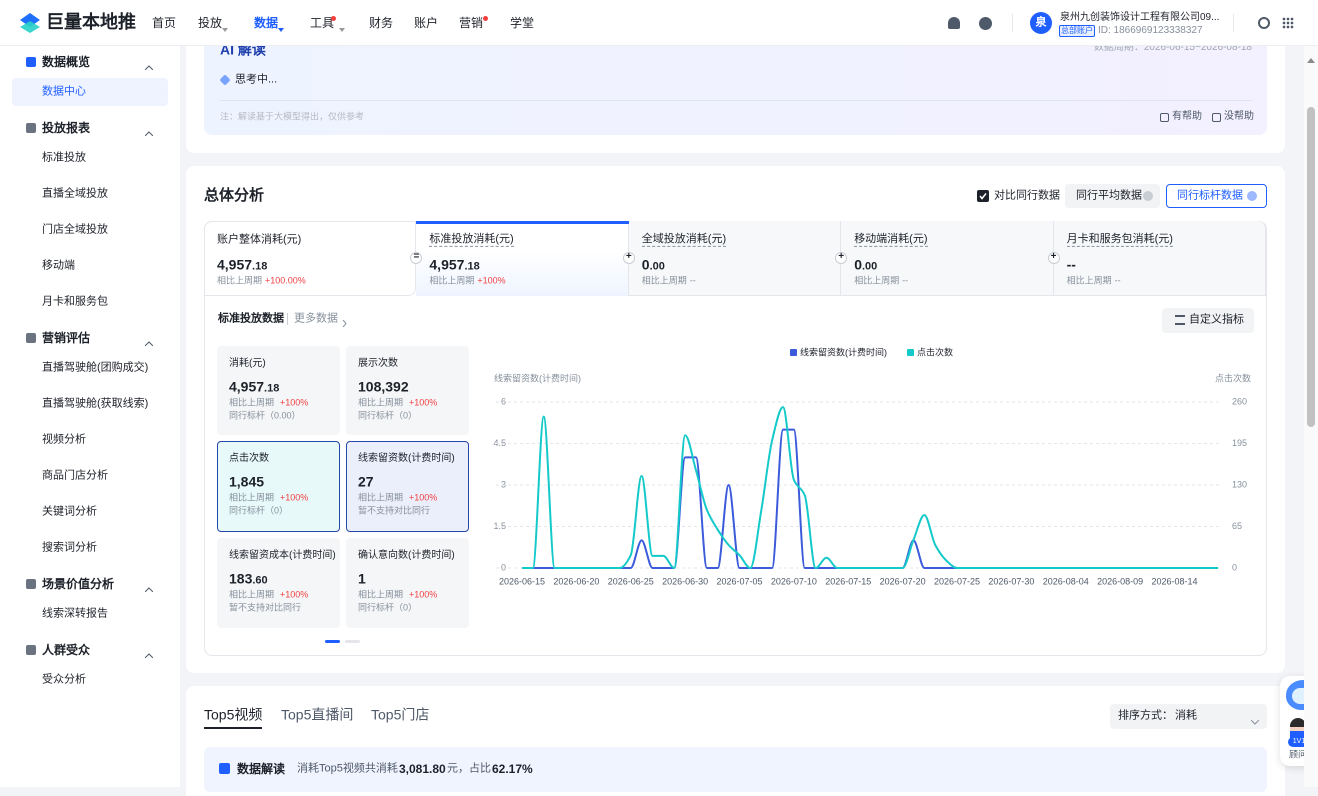 The image size is (1318, 796). What do you see at coordinates (78, 583) in the screenshot?
I see `sidebar-group: 场景价值分析` at bounding box center [78, 583].